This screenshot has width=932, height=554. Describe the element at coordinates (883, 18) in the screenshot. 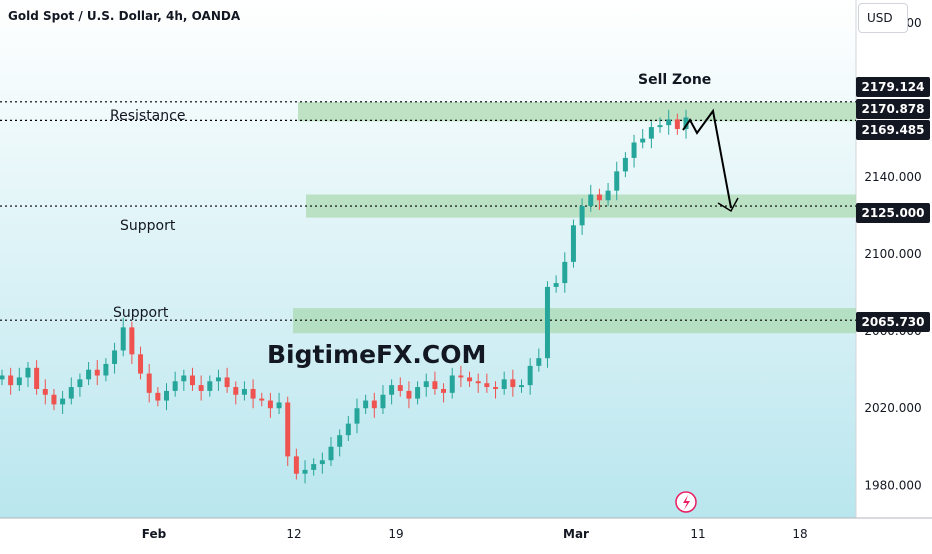

I see `currency-button: USD` at that location.